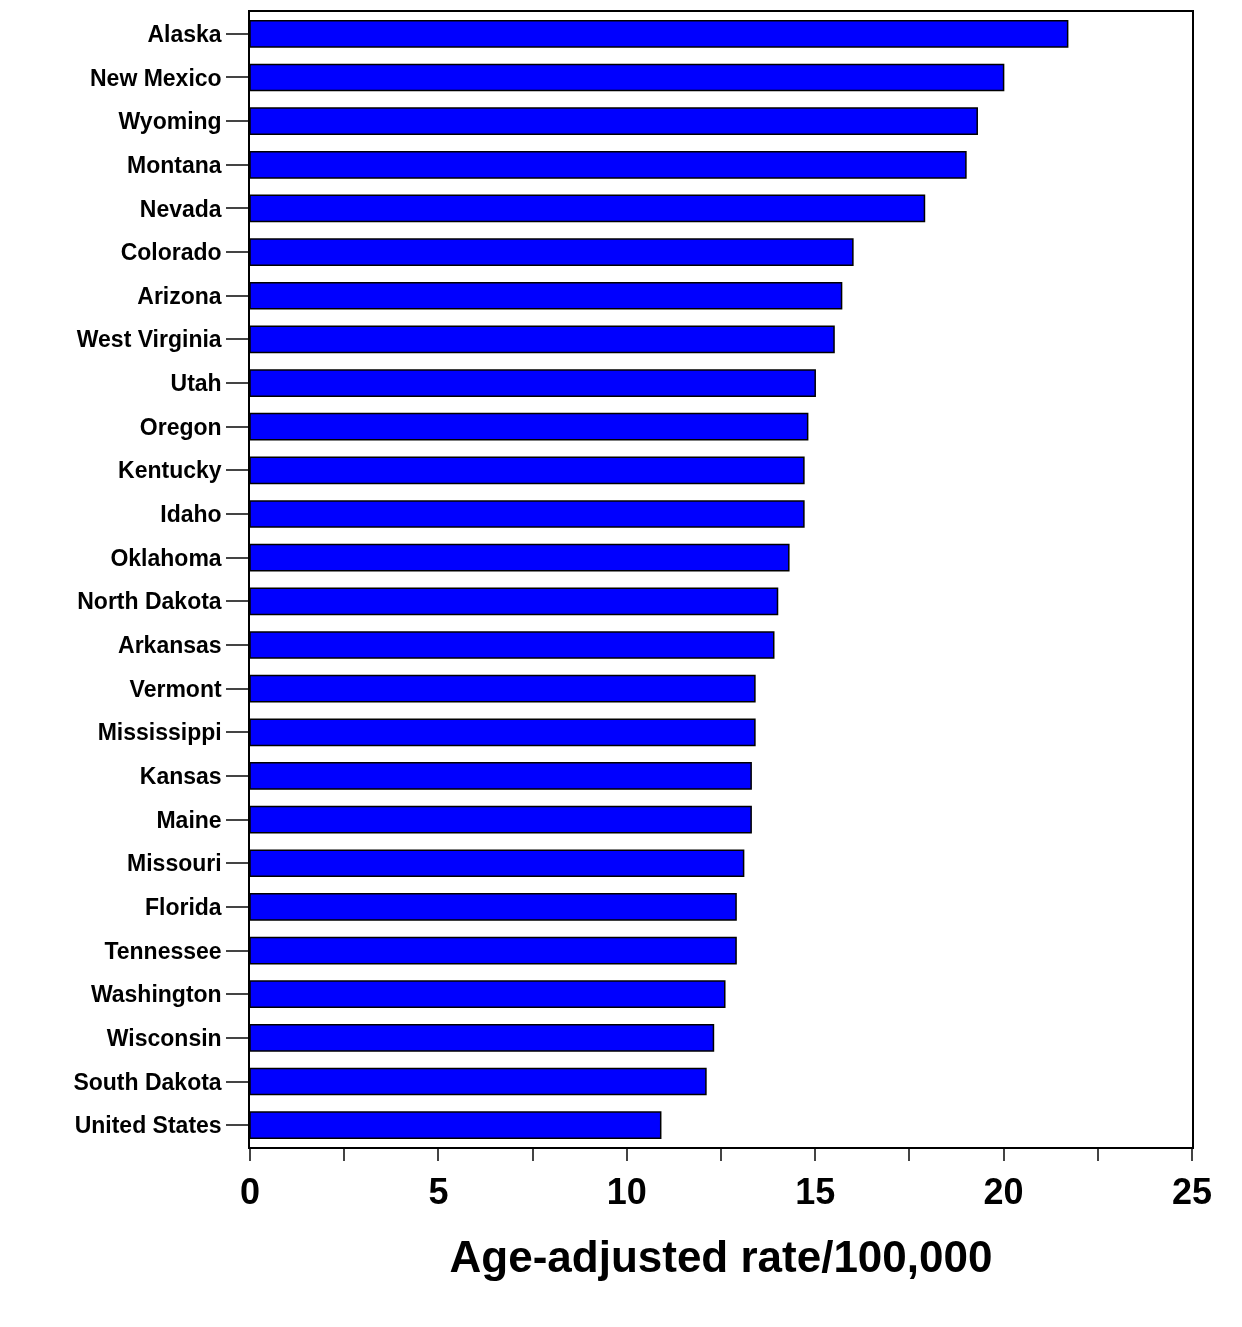 Image resolution: width=1242 pixels, height=1327 pixels. What do you see at coordinates (1192, 1191) in the screenshot?
I see `x-tick-label: 25` at bounding box center [1192, 1191].